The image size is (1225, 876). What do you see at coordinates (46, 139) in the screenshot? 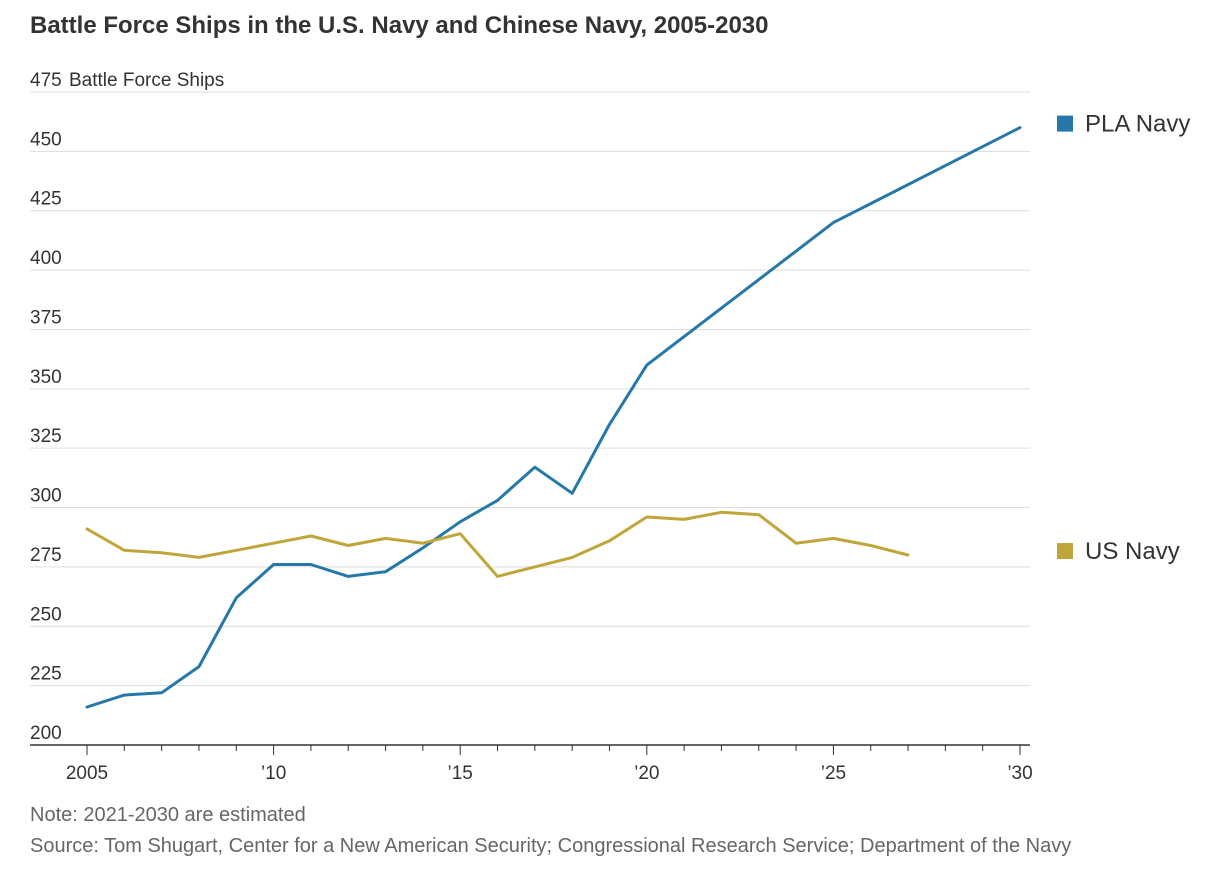
I see `y-tick-label: 450` at bounding box center [46, 139].